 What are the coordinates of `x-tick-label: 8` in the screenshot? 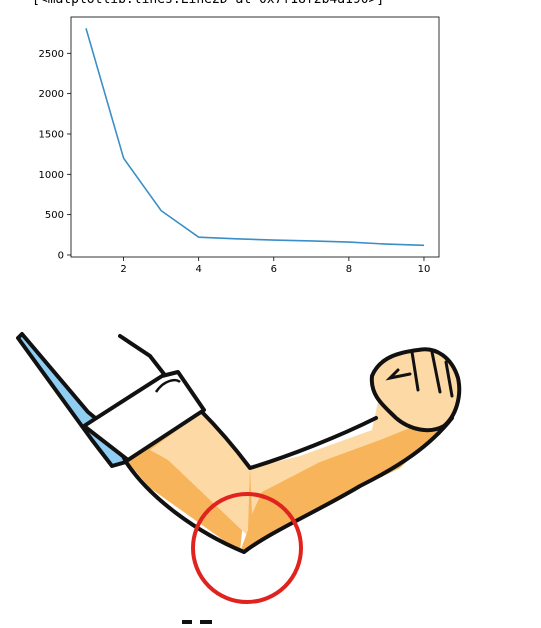 It's located at (349, 269).